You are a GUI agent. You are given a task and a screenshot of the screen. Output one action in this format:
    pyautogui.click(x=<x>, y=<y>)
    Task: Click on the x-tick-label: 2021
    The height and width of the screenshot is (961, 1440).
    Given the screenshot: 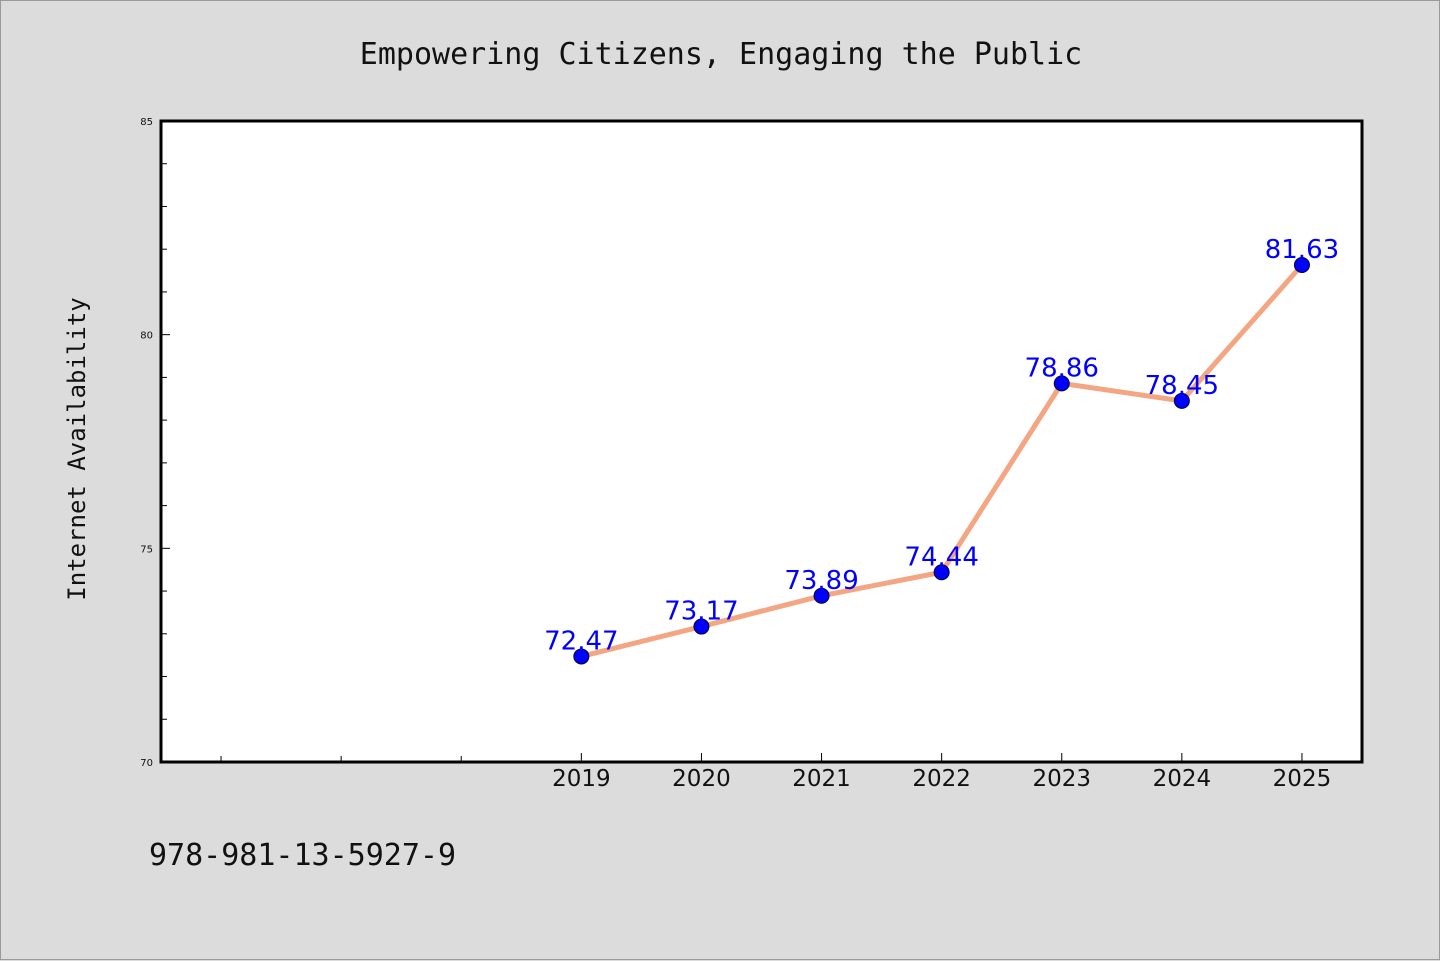 What is the action you would take?
    pyautogui.click(x=821, y=779)
    